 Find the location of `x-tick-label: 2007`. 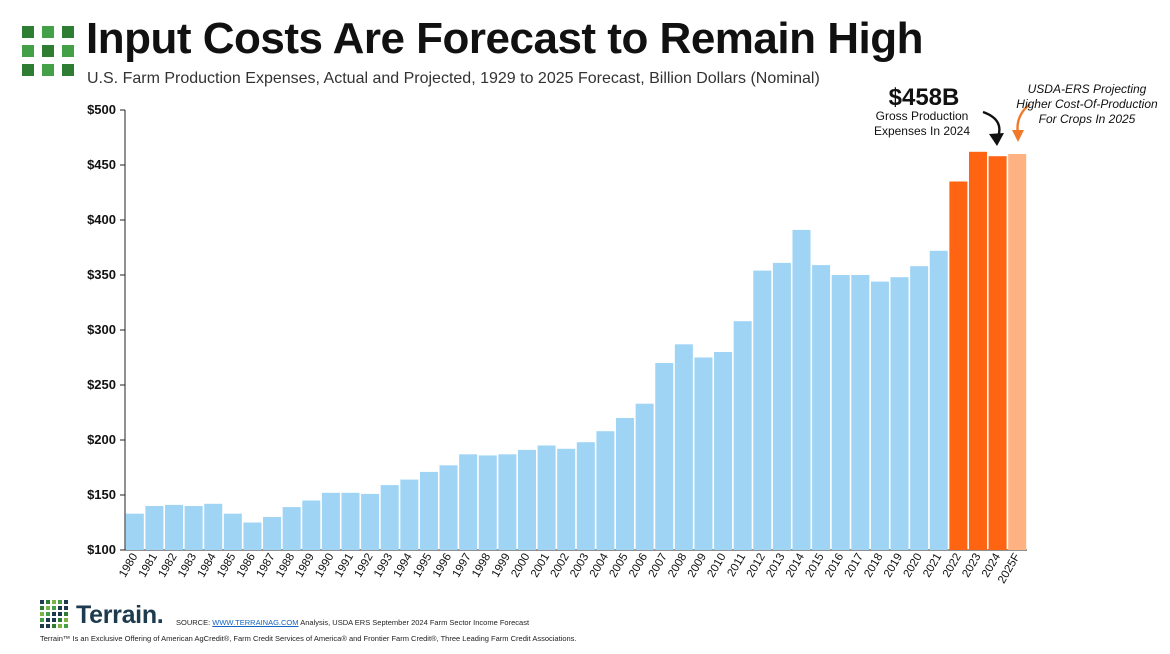

x-tick-label: 2007 is located at coordinates (658, 566).